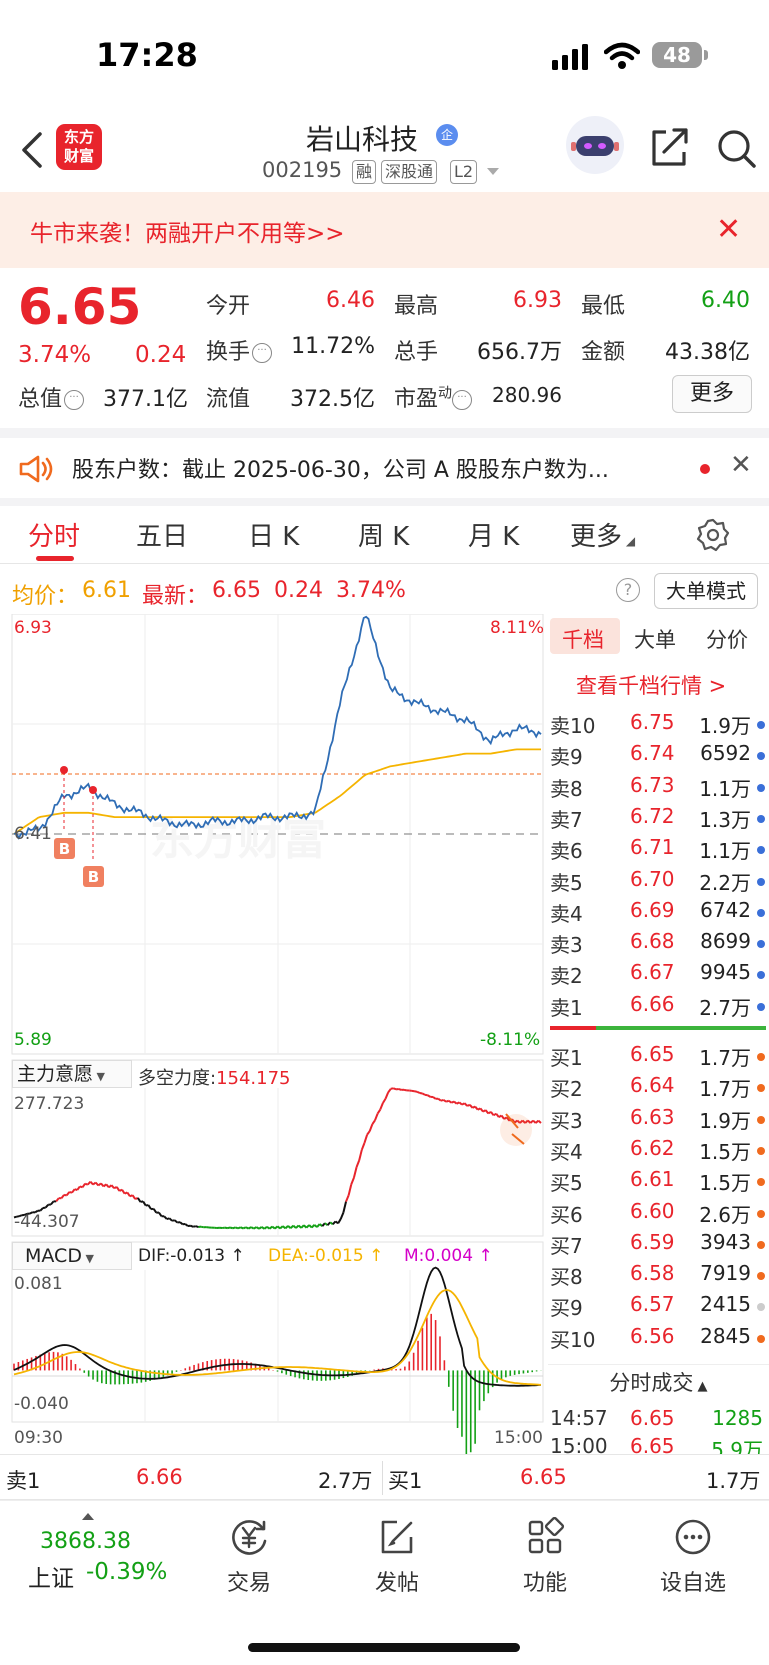  I want to click on view-thousand-levels-link: 查看千档行情 >, so click(651, 686).